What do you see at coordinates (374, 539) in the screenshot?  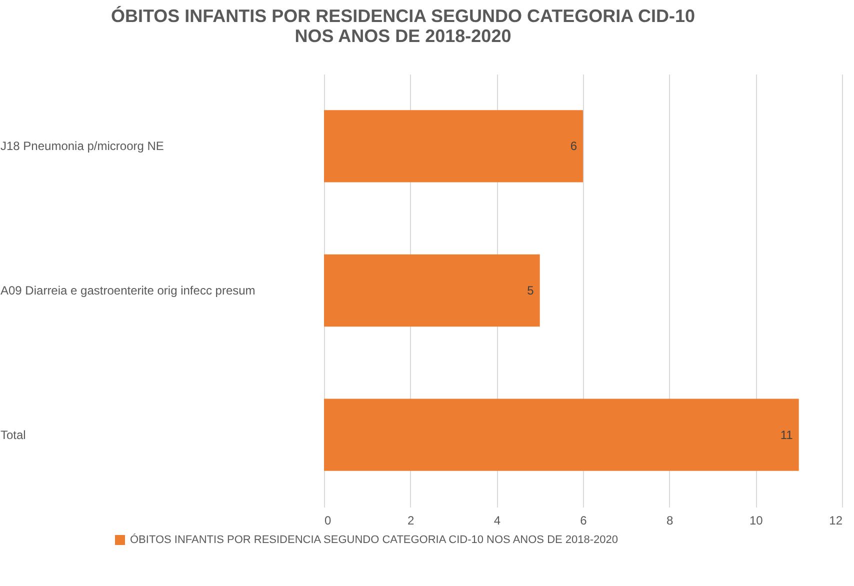 I see `legend-label: ÓBITOS INFANTIS POR RESIDENCIA SEGUNDO CATEGORIA CID-10 NOS ANOS DE 2018-2020` at bounding box center [374, 539].